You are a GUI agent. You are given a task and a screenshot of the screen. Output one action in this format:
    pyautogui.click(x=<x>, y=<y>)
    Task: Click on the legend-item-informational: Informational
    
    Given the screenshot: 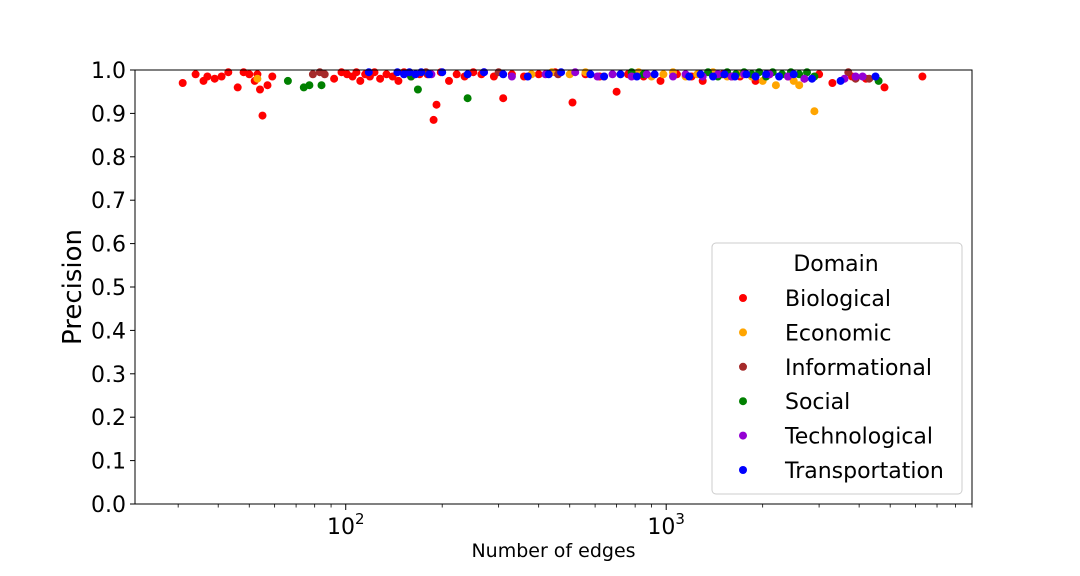 What is the action you would take?
    pyautogui.click(x=835, y=368)
    